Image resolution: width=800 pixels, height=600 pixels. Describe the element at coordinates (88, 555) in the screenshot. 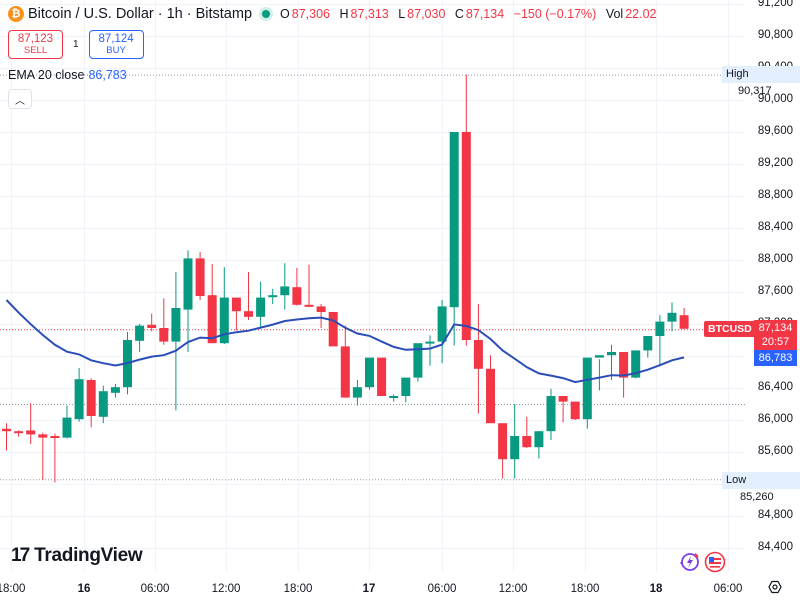

I see `tradingview-text: TradingView` at that location.